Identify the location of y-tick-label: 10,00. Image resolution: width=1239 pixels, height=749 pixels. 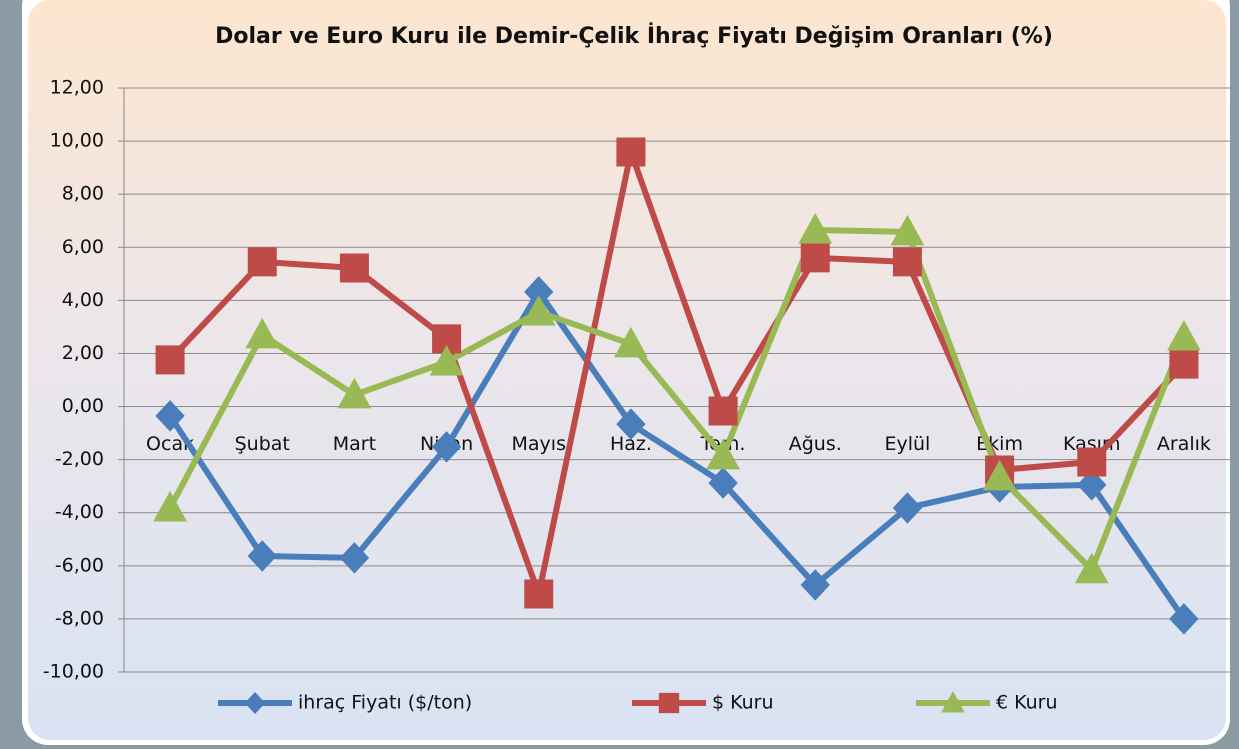
(77, 141).